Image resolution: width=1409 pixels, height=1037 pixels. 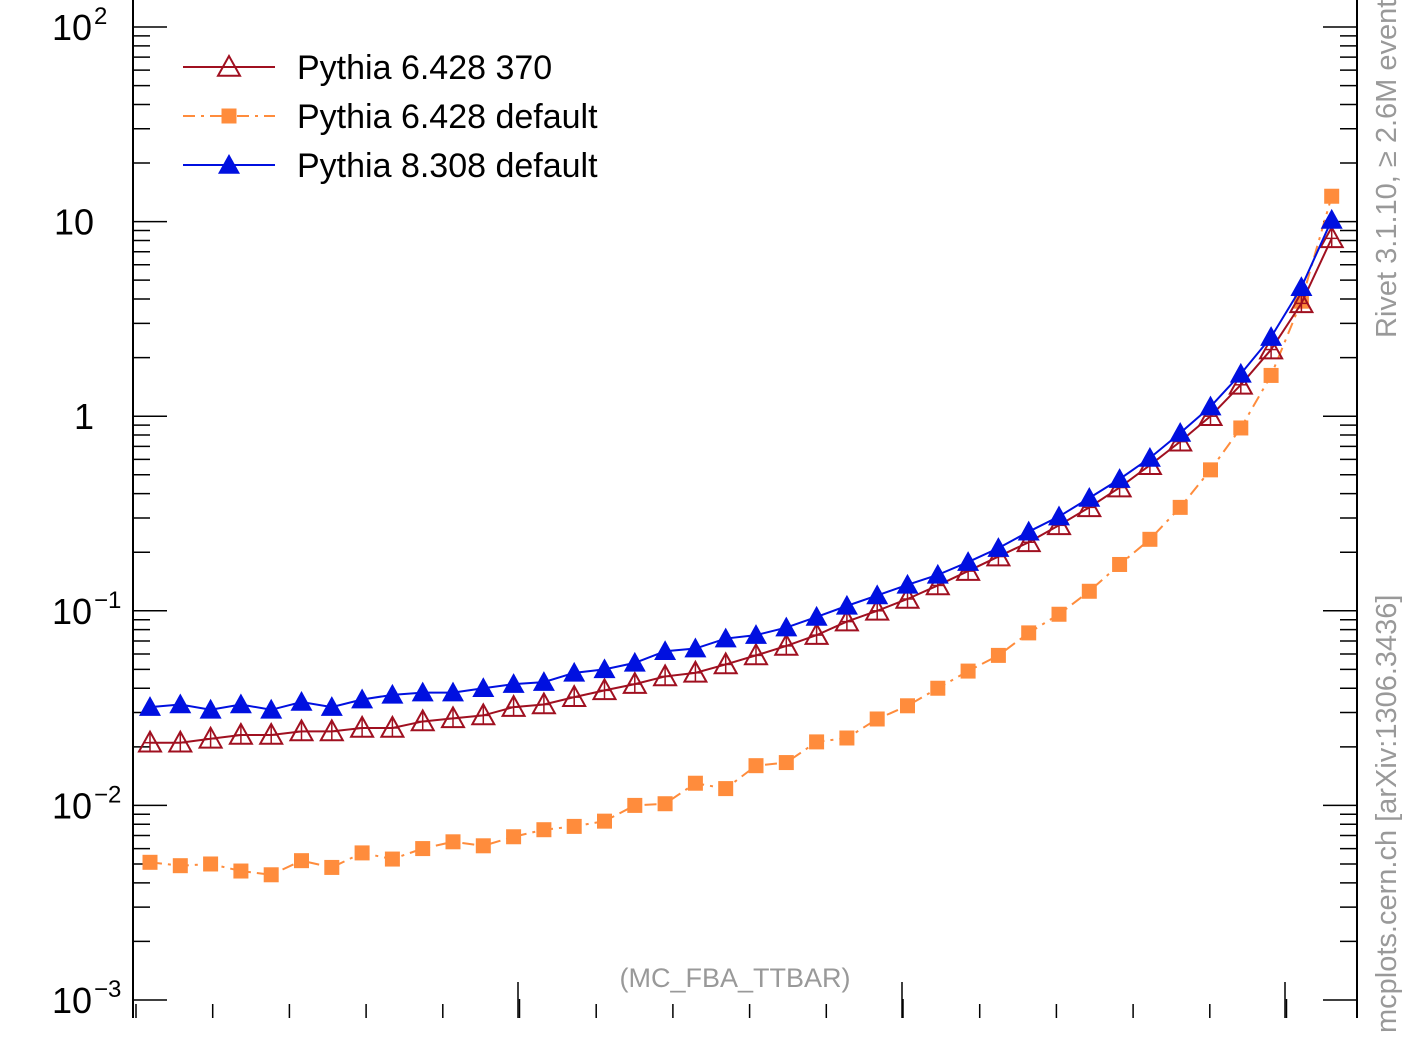 I want to click on legend-entry: Pythia 6.428 370, so click(x=367, y=68).